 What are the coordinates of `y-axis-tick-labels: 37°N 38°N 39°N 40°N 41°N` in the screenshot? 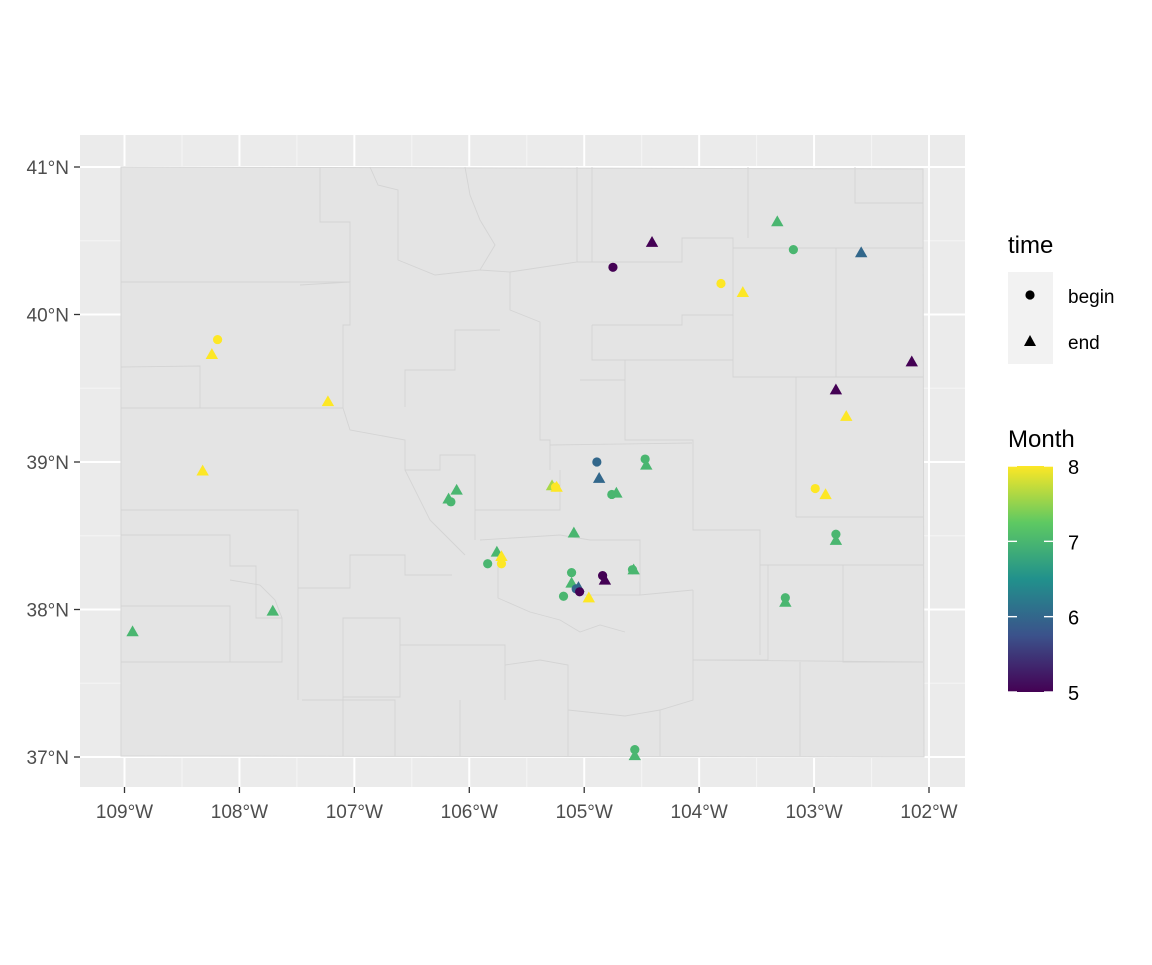 It's located at (48, 463).